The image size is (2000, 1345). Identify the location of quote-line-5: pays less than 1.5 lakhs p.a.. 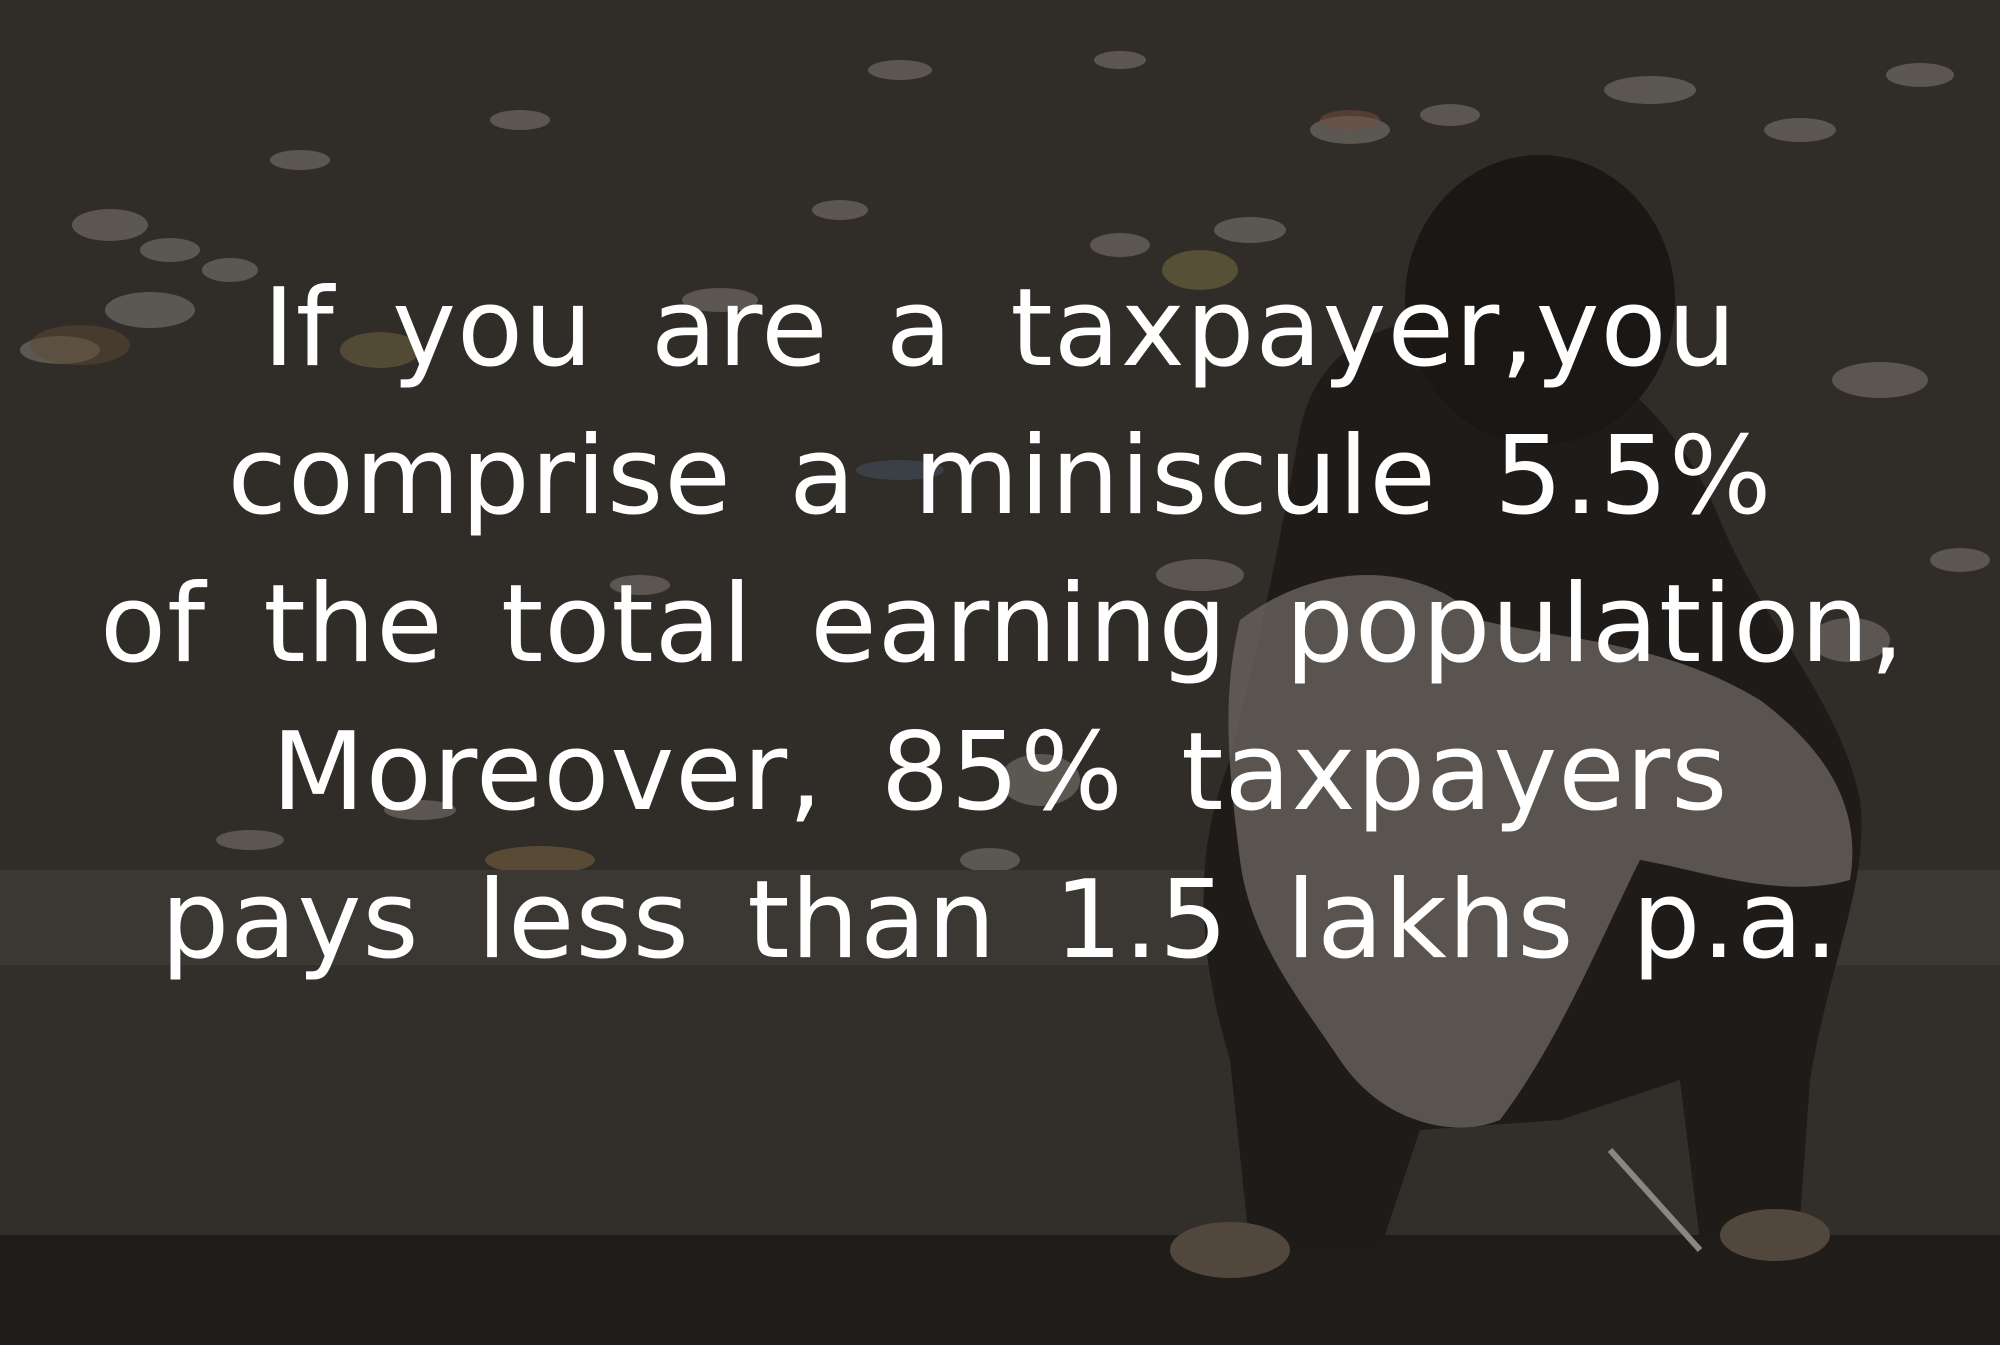
(1000, 920).